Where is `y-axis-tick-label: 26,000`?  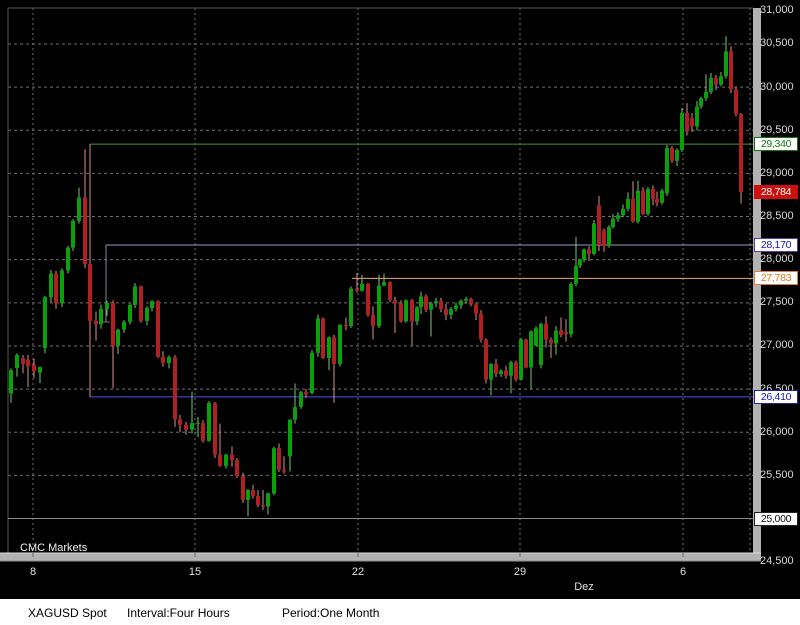 y-axis-tick-label: 26,000 is located at coordinates (777, 431).